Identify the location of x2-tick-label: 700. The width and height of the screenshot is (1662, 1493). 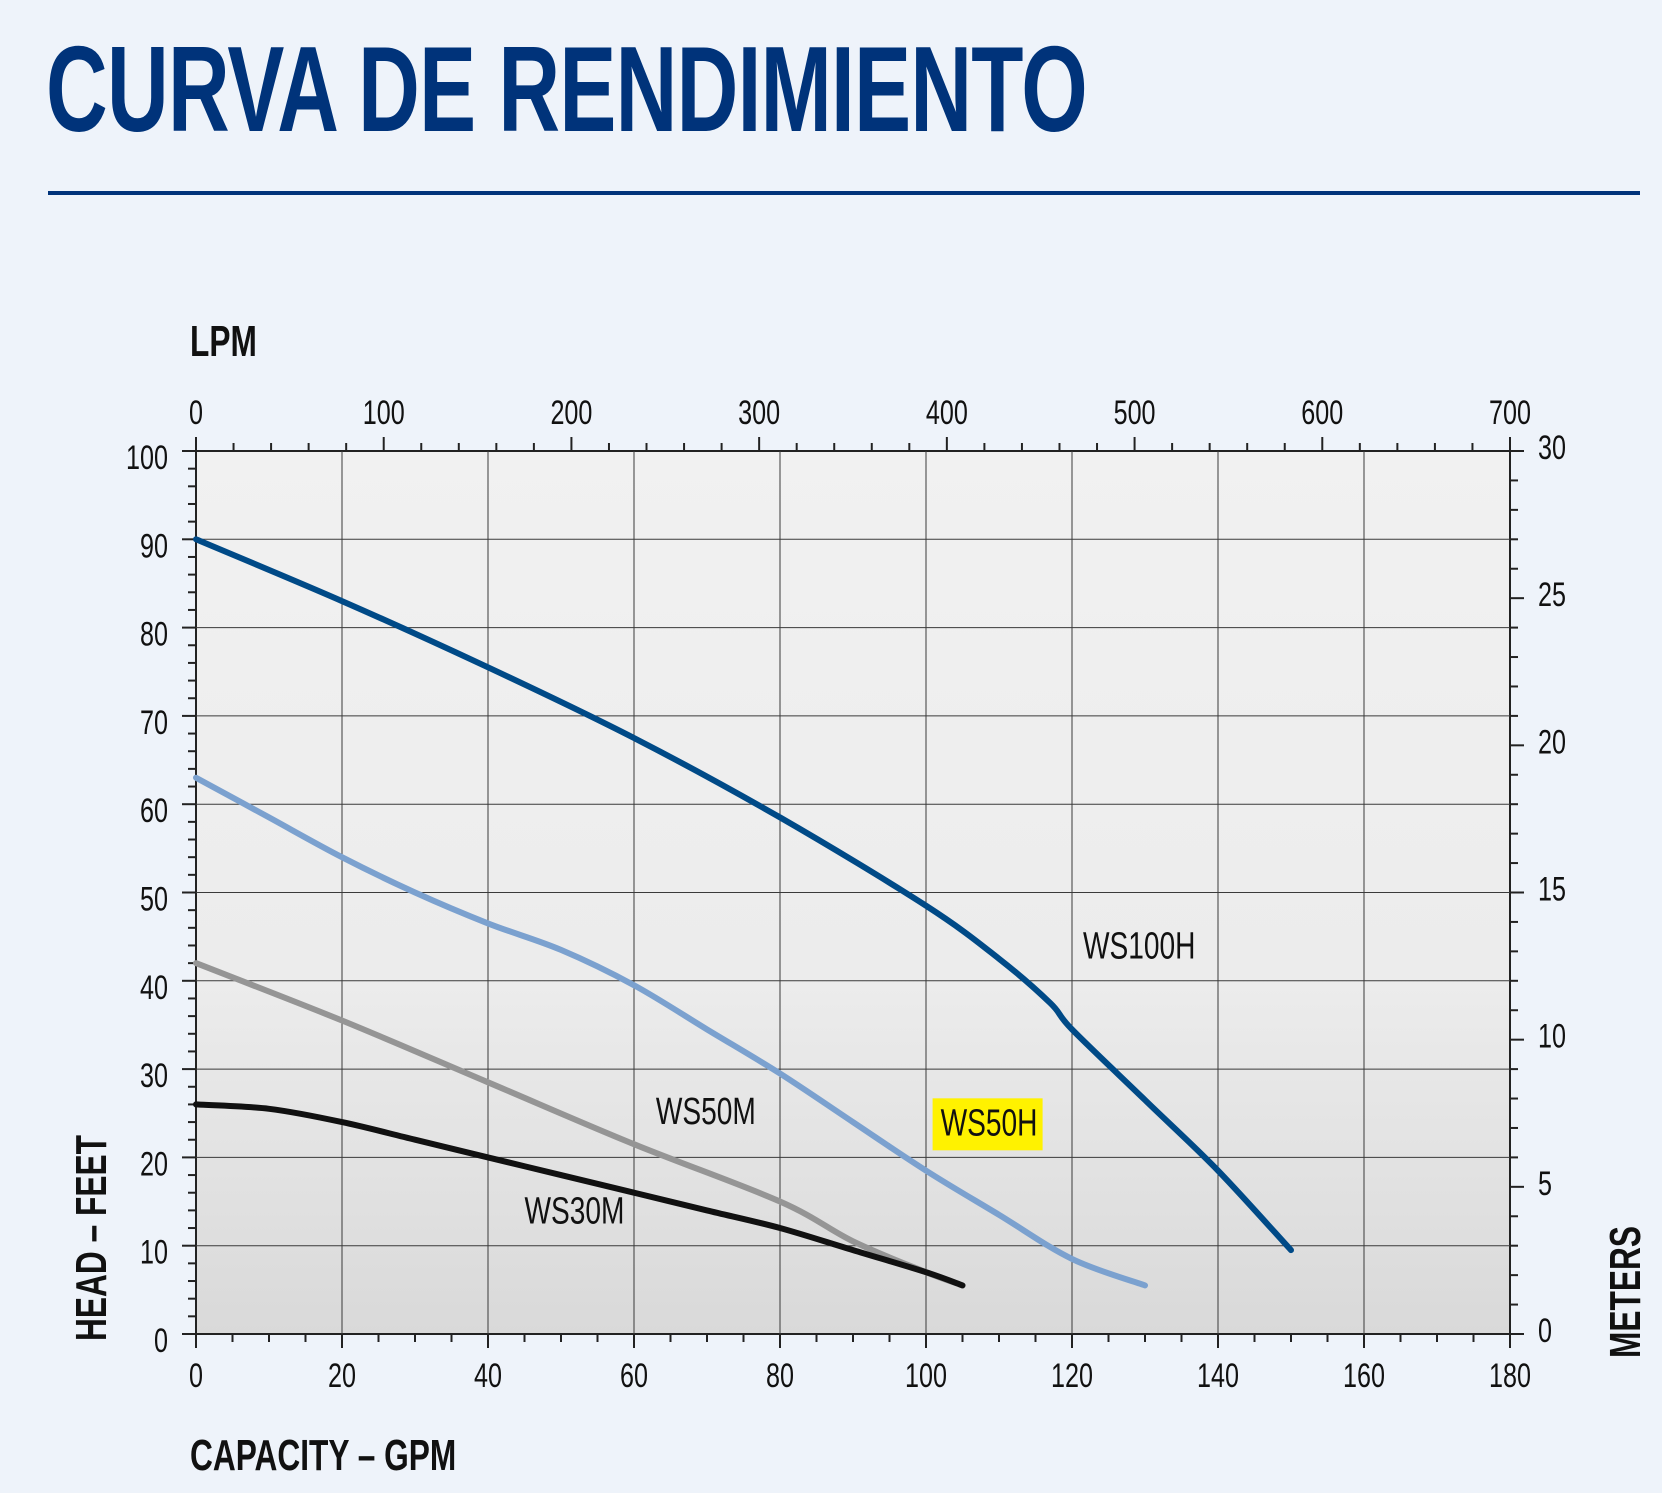
(1510, 413).